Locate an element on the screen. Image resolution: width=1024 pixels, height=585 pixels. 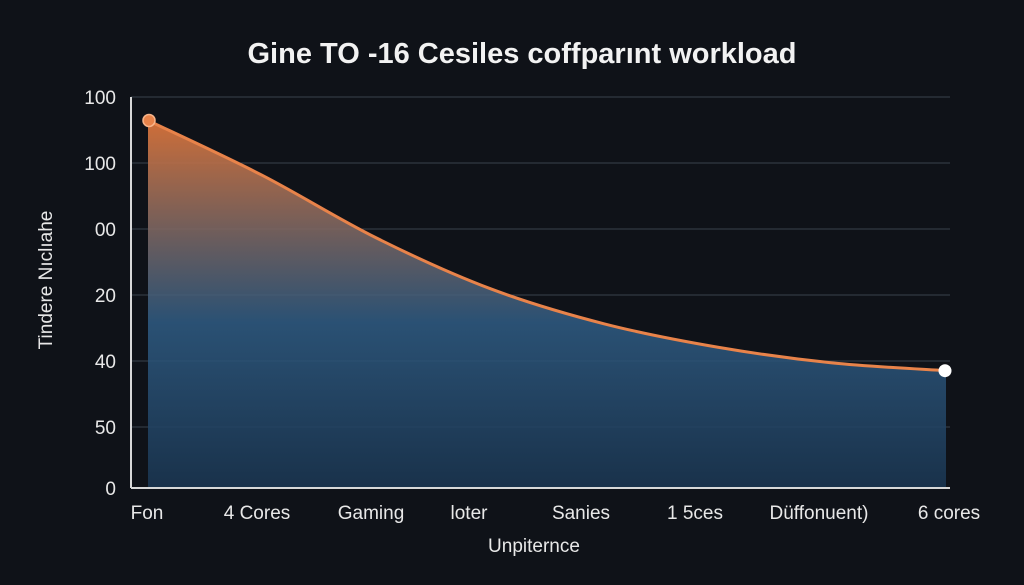
y-tick-label: 50 is located at coordinates (105, 428).